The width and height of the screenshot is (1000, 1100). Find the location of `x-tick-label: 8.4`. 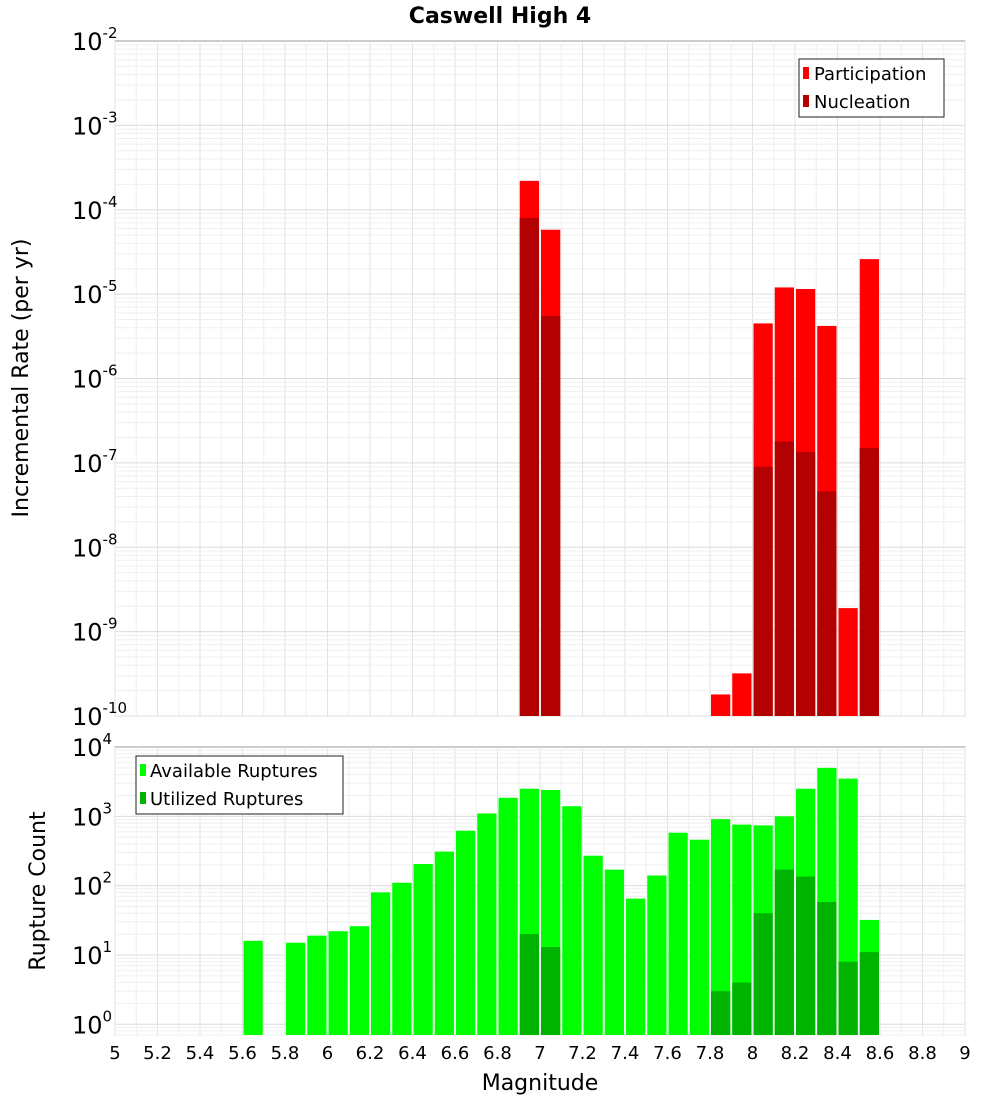

x-tick-label: 8.4 is located at coordinates (837, 1053).